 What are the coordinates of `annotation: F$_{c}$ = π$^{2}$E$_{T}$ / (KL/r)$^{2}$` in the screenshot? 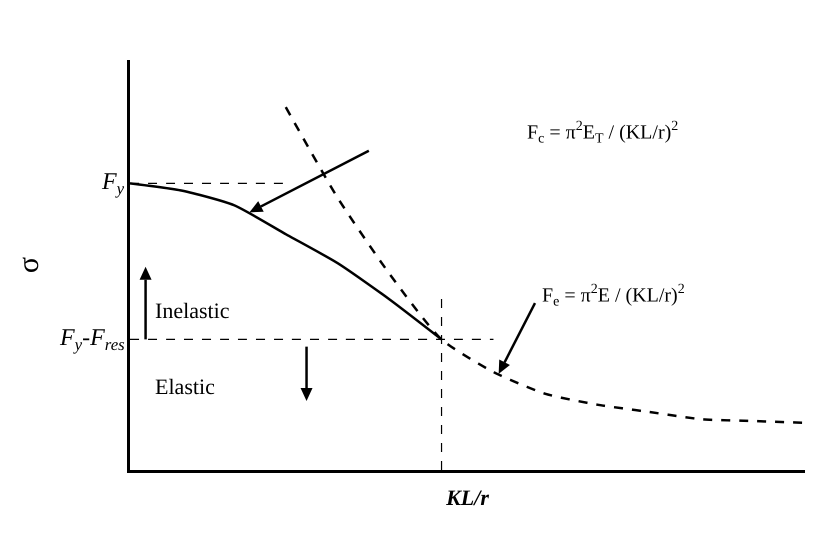 It's located at (602, 133).